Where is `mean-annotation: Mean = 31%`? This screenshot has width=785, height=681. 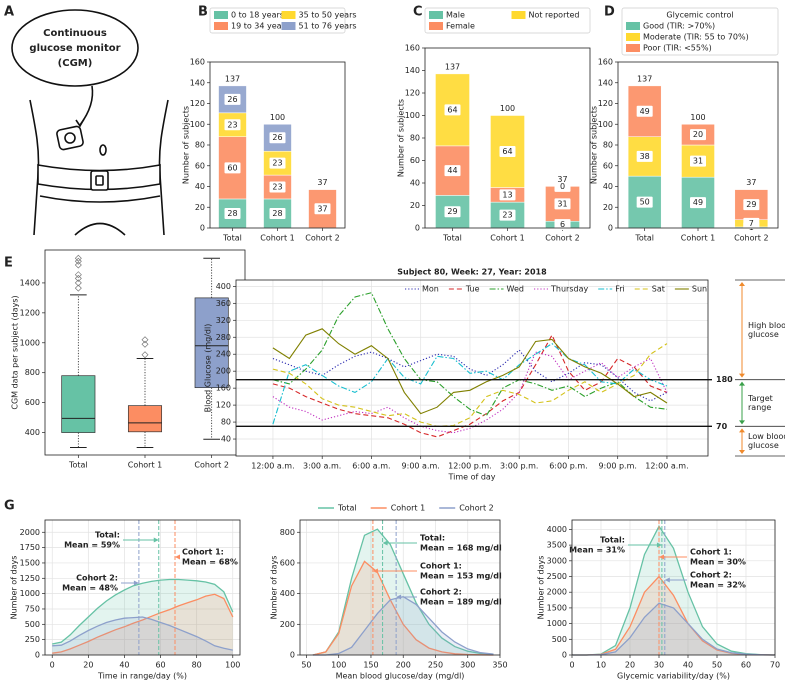 mean-annotation: Mean = 31% is located at coordinates (597, 550).